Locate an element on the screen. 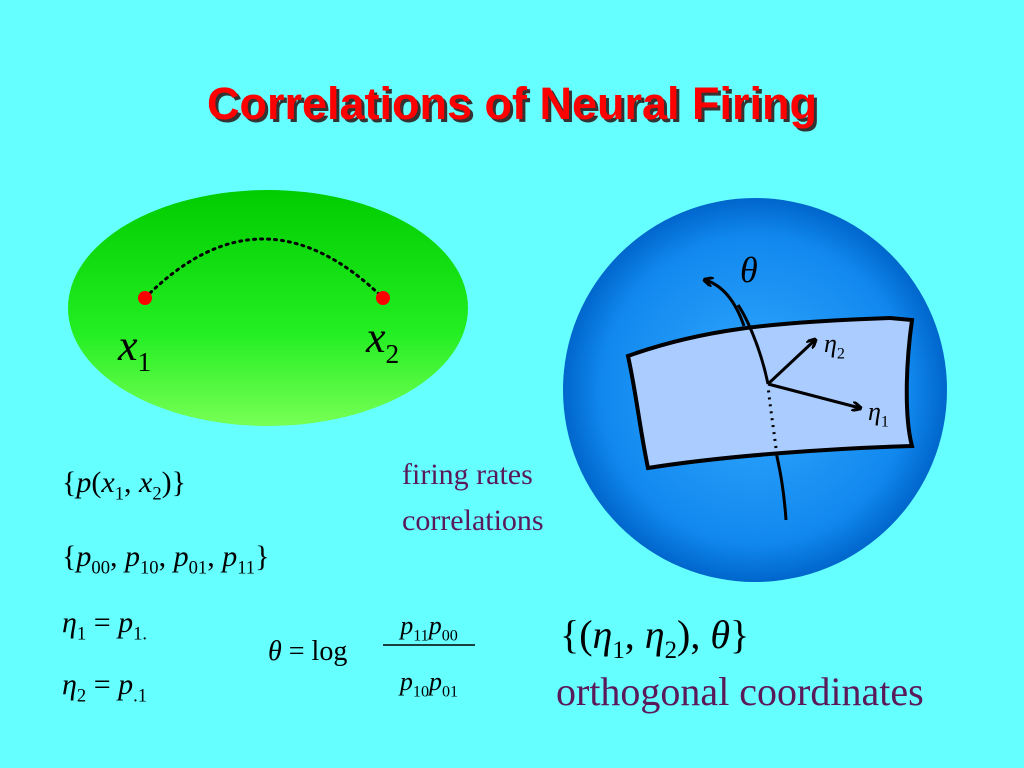 The image size is (1024, 768). math: {p00, p10, p01, p11} is located at coordinates (166, 559).